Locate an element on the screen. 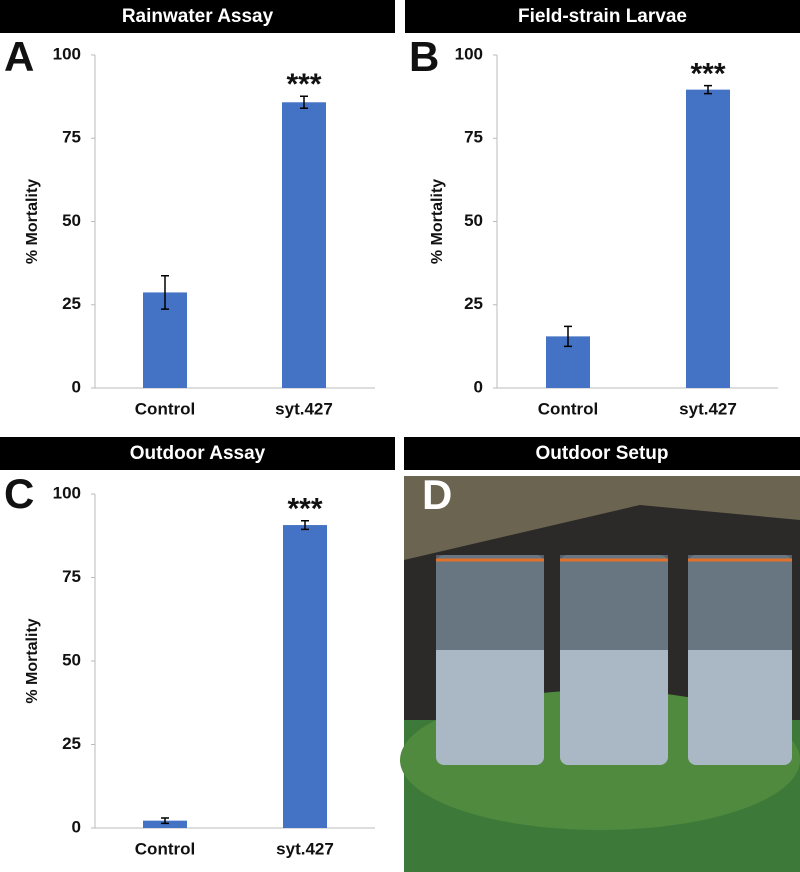 This screenshot has height=872, width=800. panel-title: Outdoor Assay is located at coordinates (198, 453).